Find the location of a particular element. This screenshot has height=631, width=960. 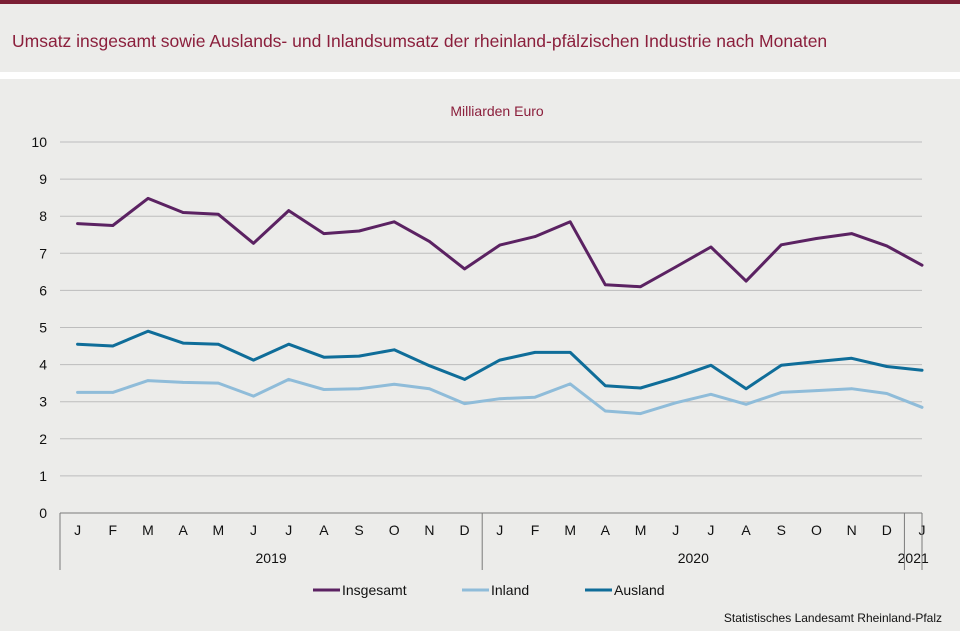

y-tick-label: 0 is located at coordinates (43, 513).